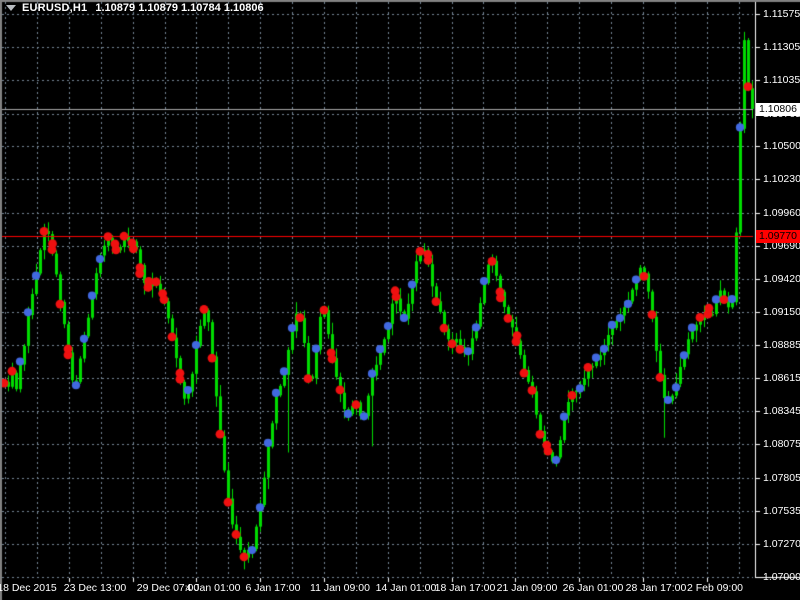 This screenshot has width=800, height=600. Describe the element at coordinates (781, 312) in the screenshot. I see `price-scale-label: 1.09150` at that location.